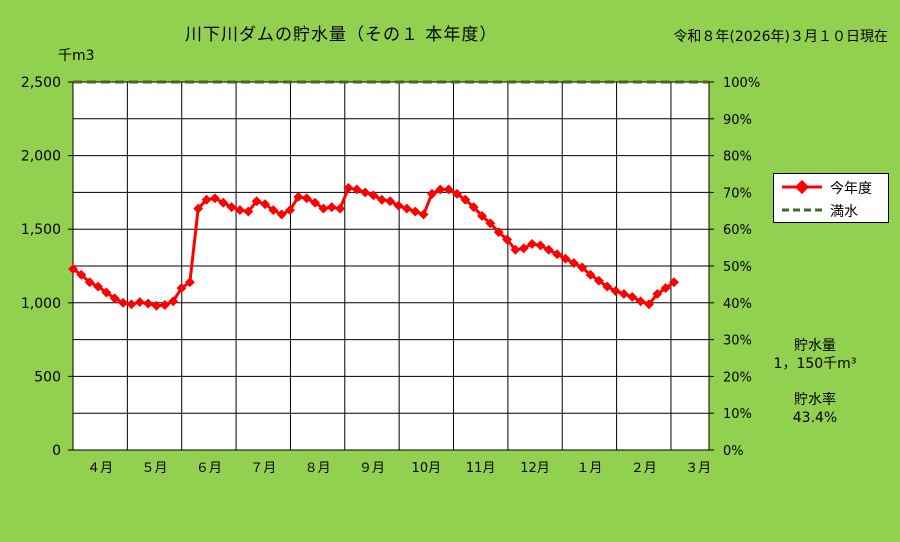  Describe the element at coordinates (780, 37) in the screenshot. I see `as-of-date: 令和８年(2026年)３月１０日現在` at that location.